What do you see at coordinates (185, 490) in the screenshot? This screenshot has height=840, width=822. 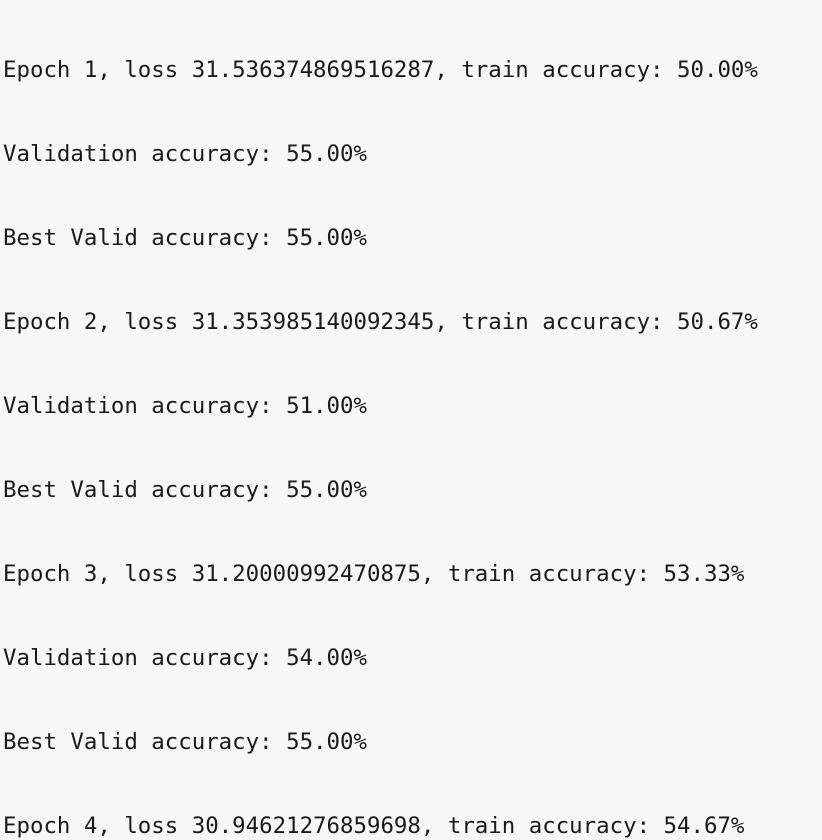 I see `log-line-best-valid-2: Best Valid accuracy: 55.00%` at bounding box center [185, 490].